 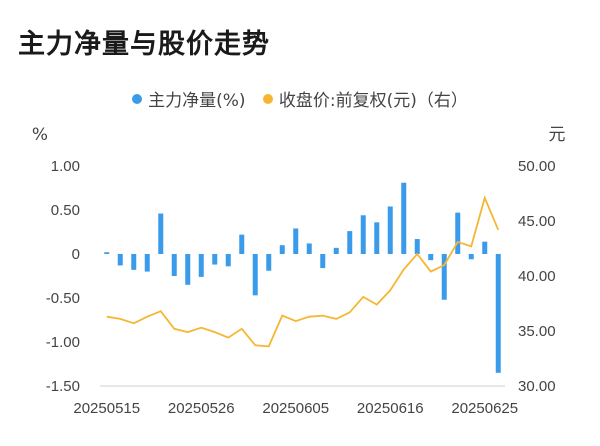 What do you see at coordinates (484, 408) in the screenshot?
I see `x-axis-tick-label: 20250625` at bounding box center [484, 408].